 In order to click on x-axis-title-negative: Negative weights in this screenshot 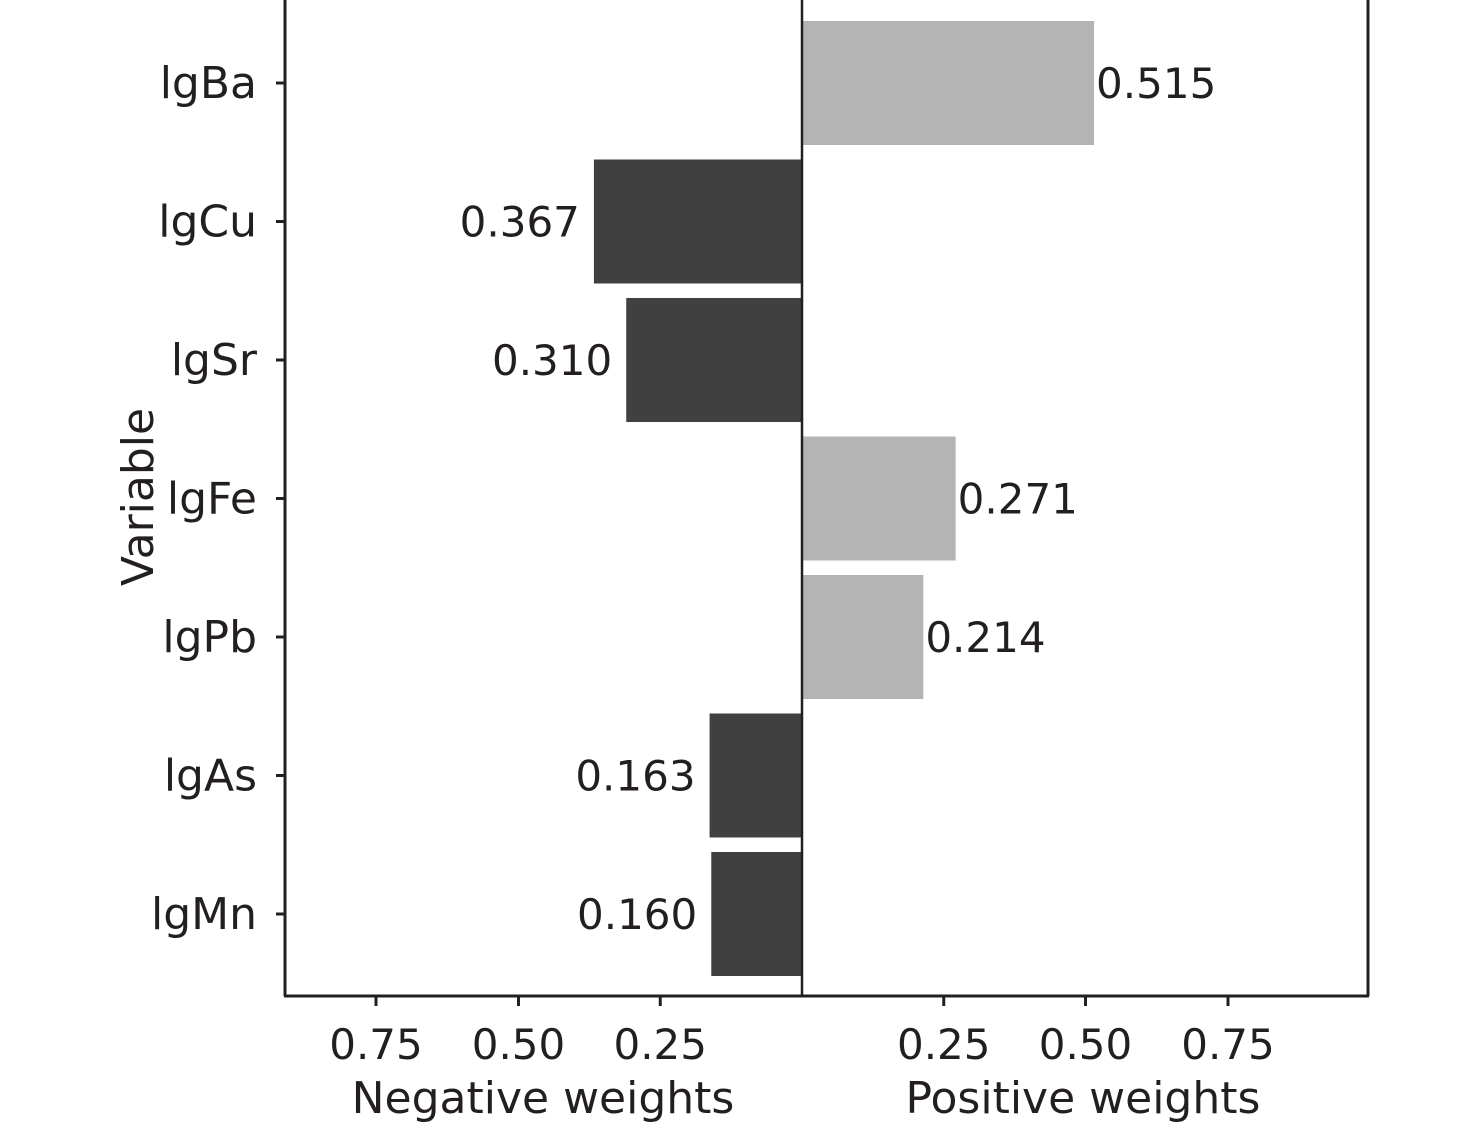, I will do `click(543, 1098)`.